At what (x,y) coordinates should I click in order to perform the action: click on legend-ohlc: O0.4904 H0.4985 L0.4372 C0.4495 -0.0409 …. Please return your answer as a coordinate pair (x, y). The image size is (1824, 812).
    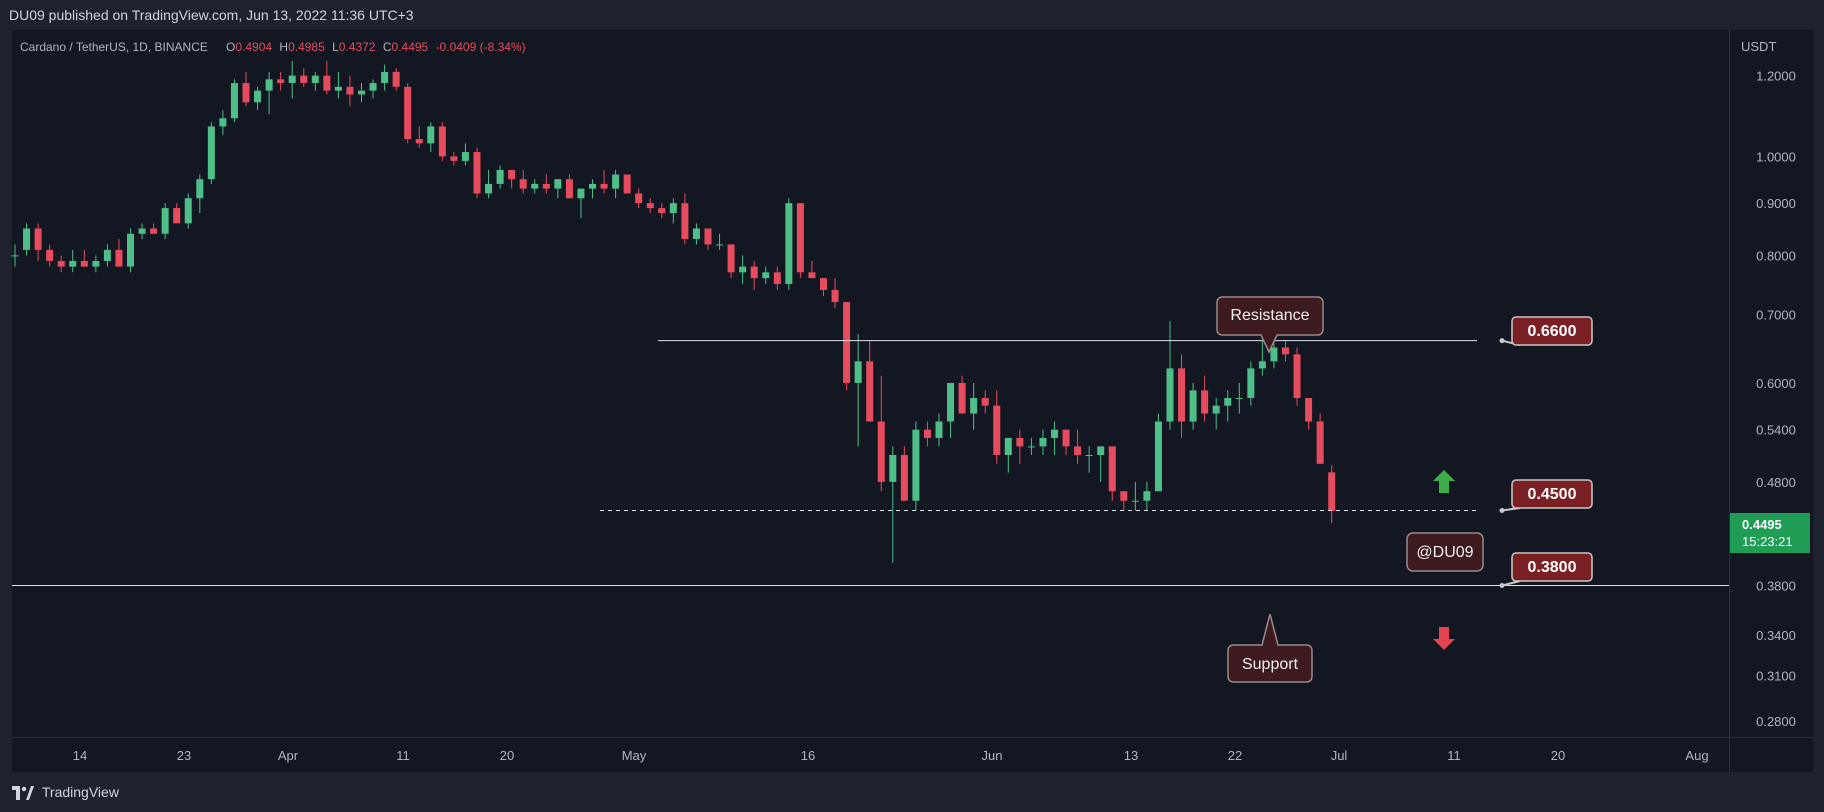
    Looking at the image, I should click on (376, 47).